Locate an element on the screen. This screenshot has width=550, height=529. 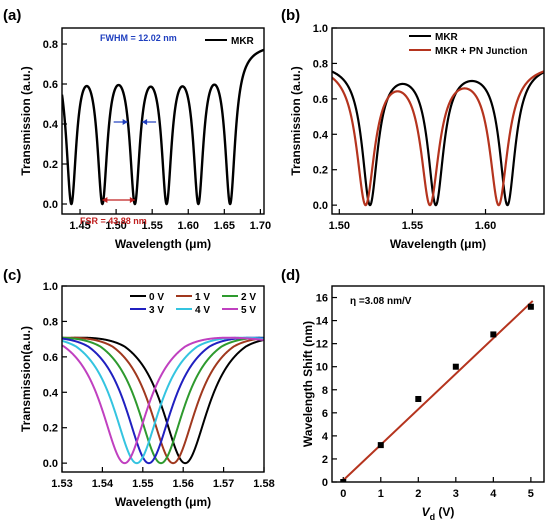
c-xtick-label: 1.56 is located at coordinates (182, 484).